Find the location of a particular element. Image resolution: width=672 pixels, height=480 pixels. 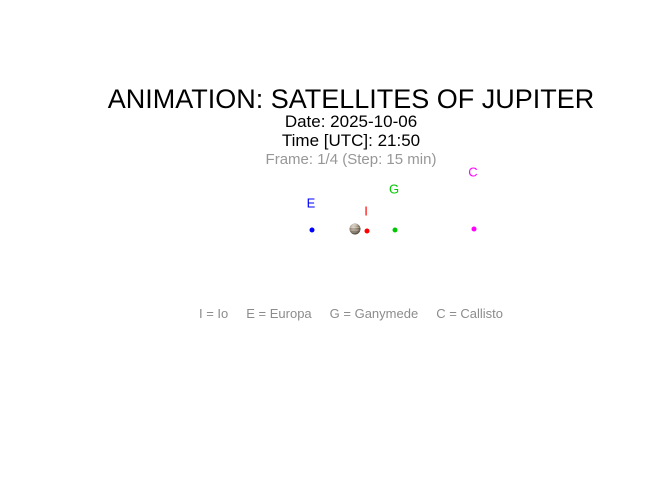

ganymede-label: G is located at coordinates (394, 189).